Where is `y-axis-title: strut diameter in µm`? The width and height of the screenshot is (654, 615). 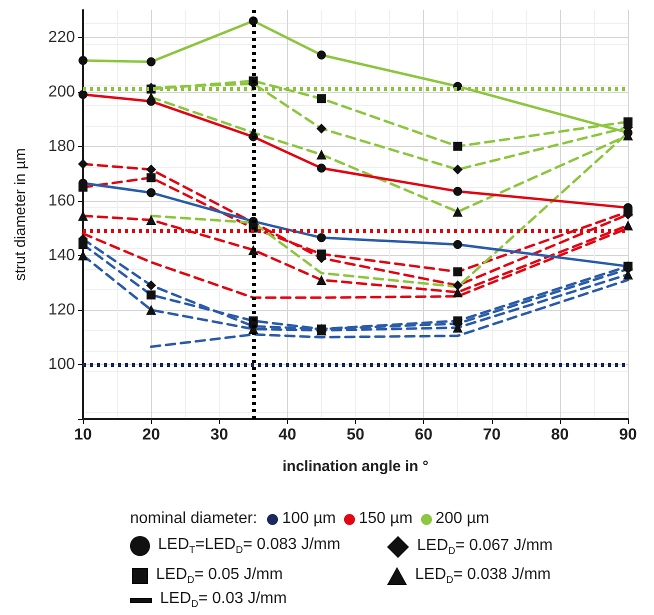 y-axis-title: strut diameter in µm is located at coordinates (20, 214).